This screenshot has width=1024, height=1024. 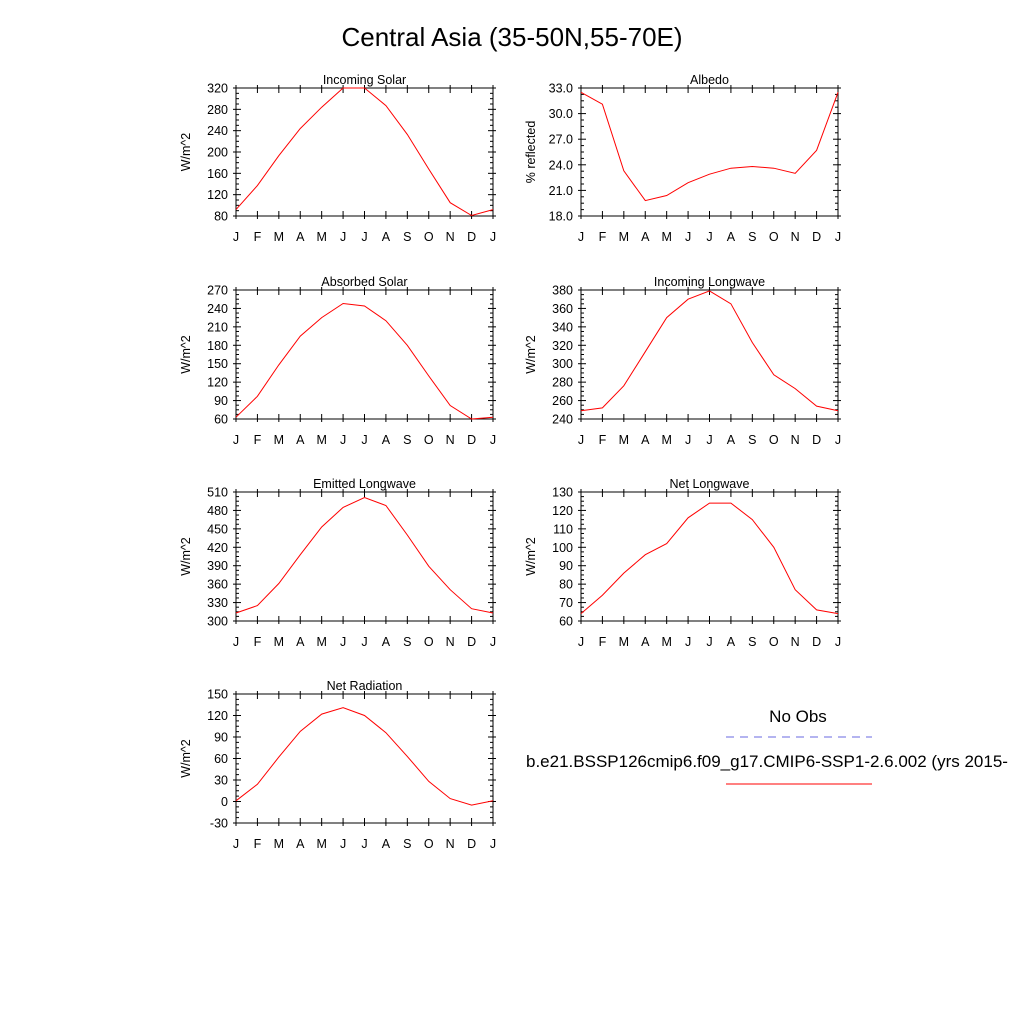 I want to click on y-tick-label: 80, so click(x=566, y=585).